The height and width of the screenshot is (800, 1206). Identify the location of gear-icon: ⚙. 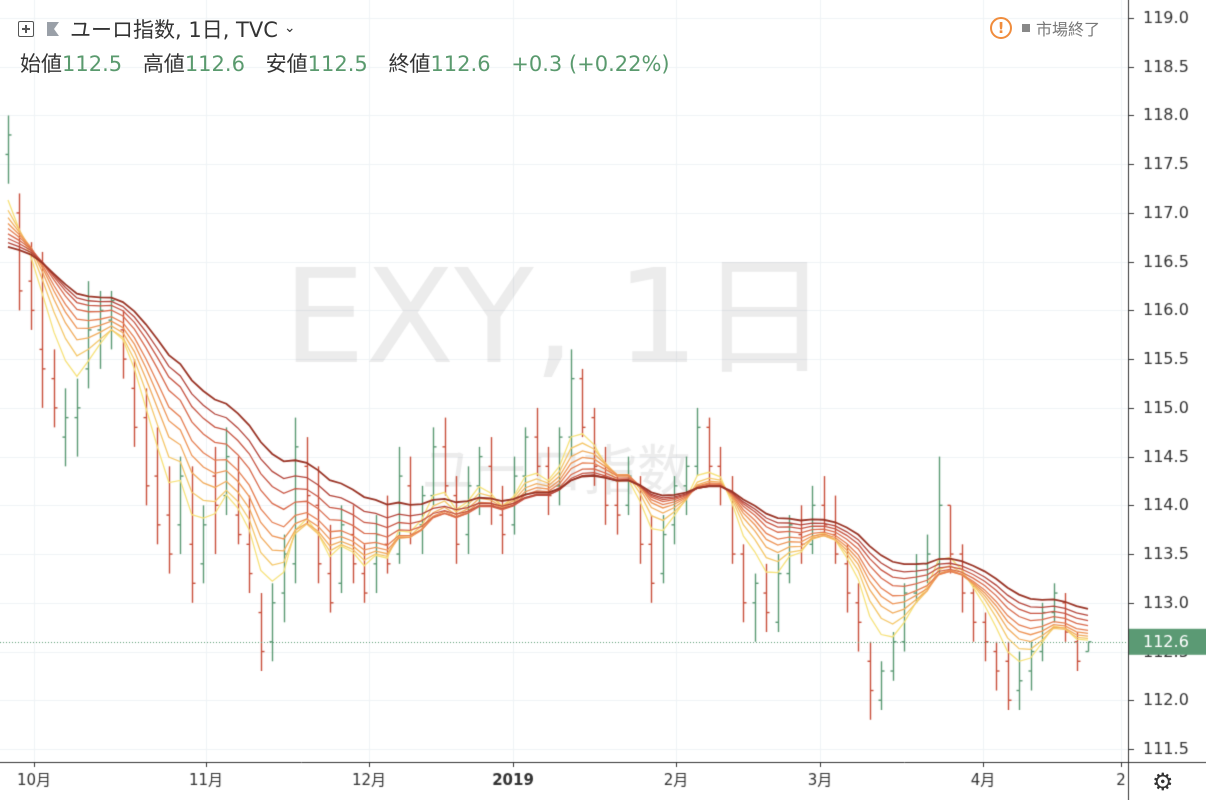
(1163, 782).